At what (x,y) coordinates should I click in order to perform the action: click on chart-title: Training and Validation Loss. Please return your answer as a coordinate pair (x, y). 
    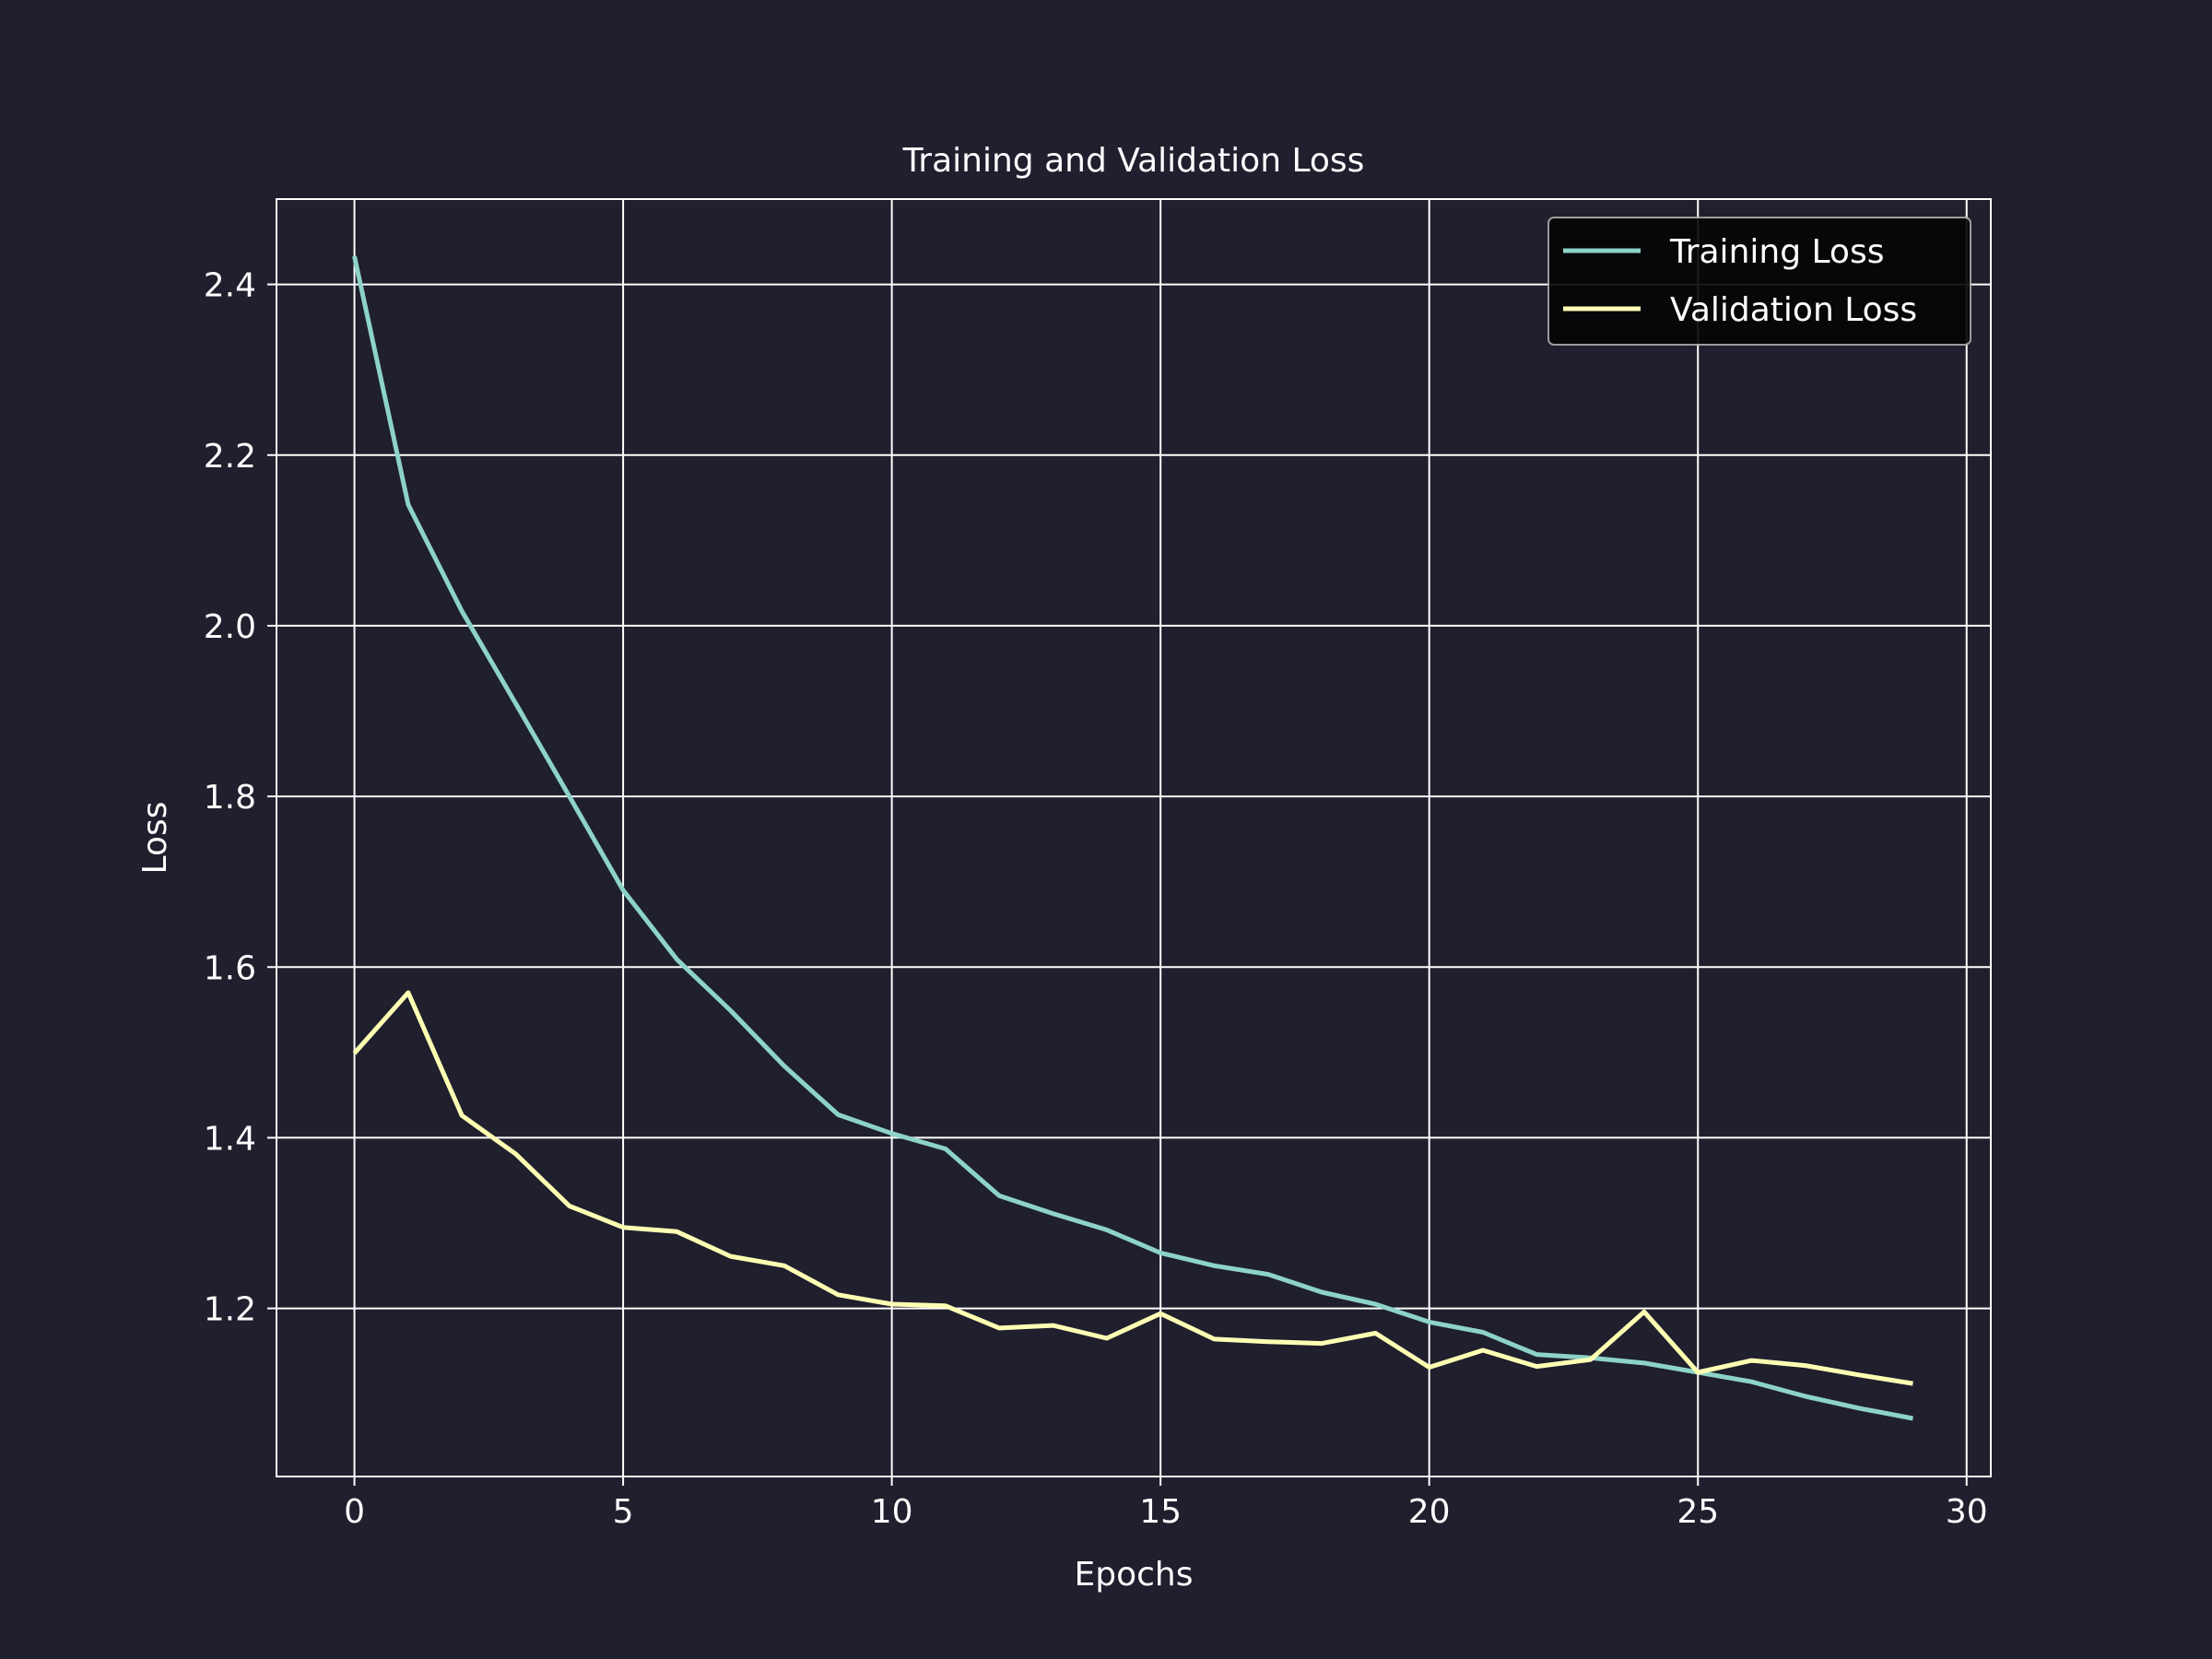
    Looking at the image, I should click on (1133, 161).